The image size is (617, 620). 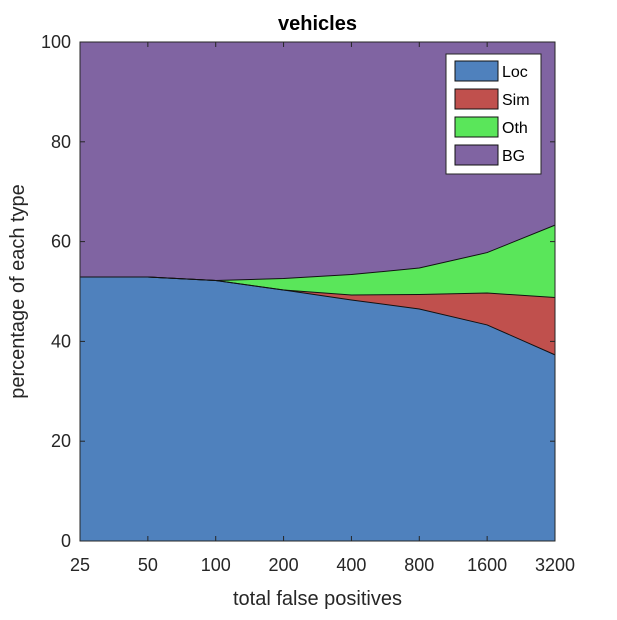 What do you see at coordinates (317, 599) in the screenshot?
I see `x-axis-label: total false positives` at bounding box center [317, 599].